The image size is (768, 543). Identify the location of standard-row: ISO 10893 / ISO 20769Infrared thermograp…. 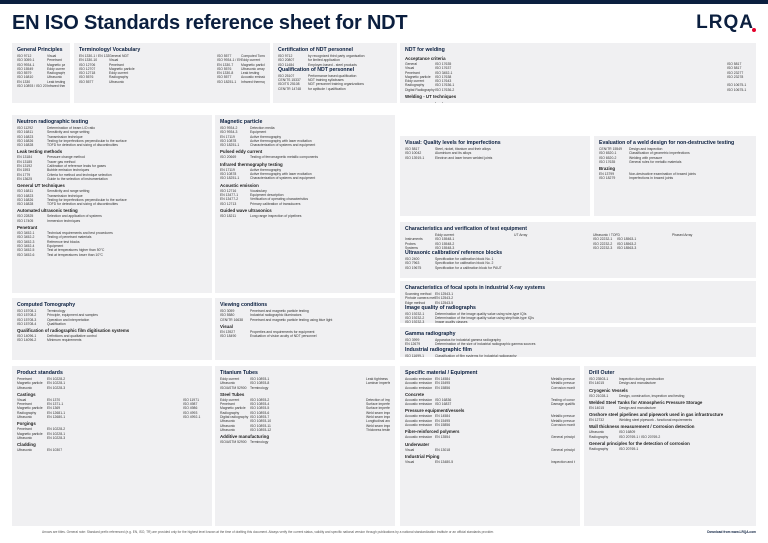
(41, 86).